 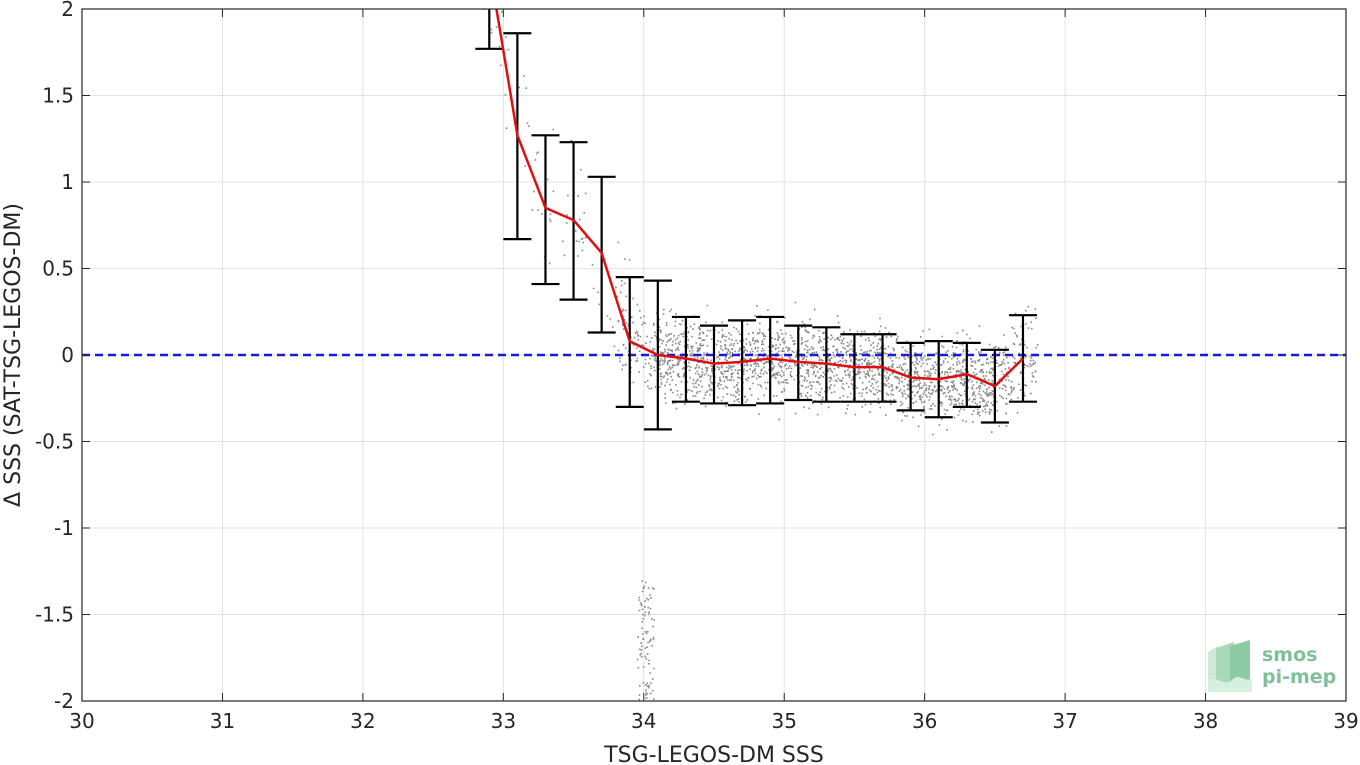 What do you see at coordinates (222, 721) in the screenshot?
I see `x-tick-label: 31` at bounding box center [222, 721].